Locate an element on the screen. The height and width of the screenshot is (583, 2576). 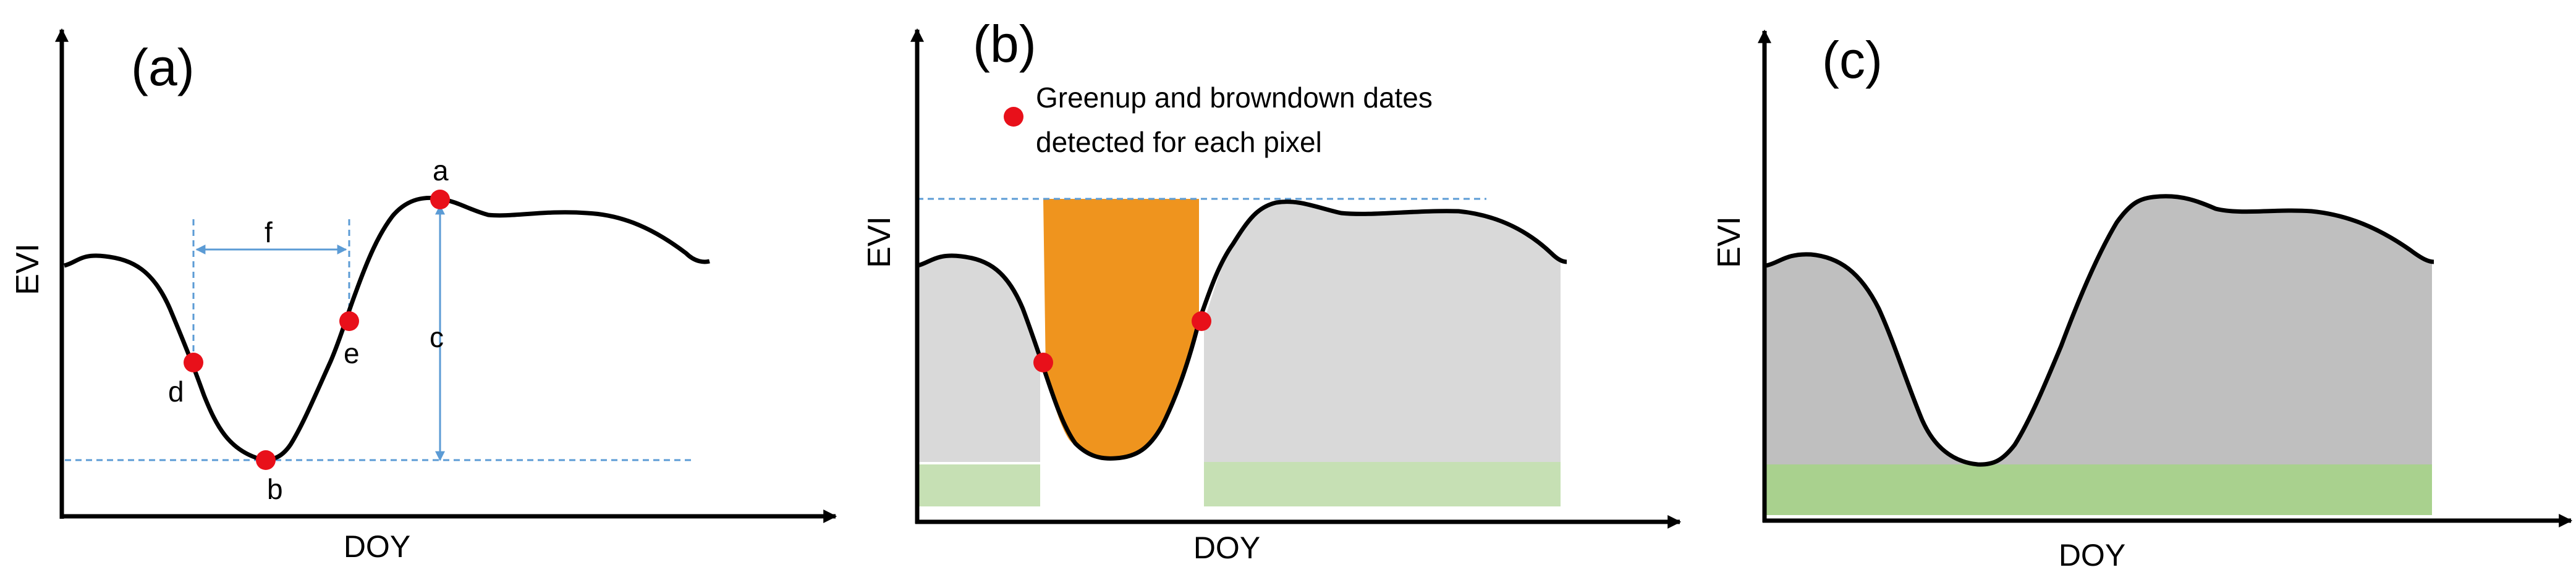
grey-area is located at coordinates (2099, 330).